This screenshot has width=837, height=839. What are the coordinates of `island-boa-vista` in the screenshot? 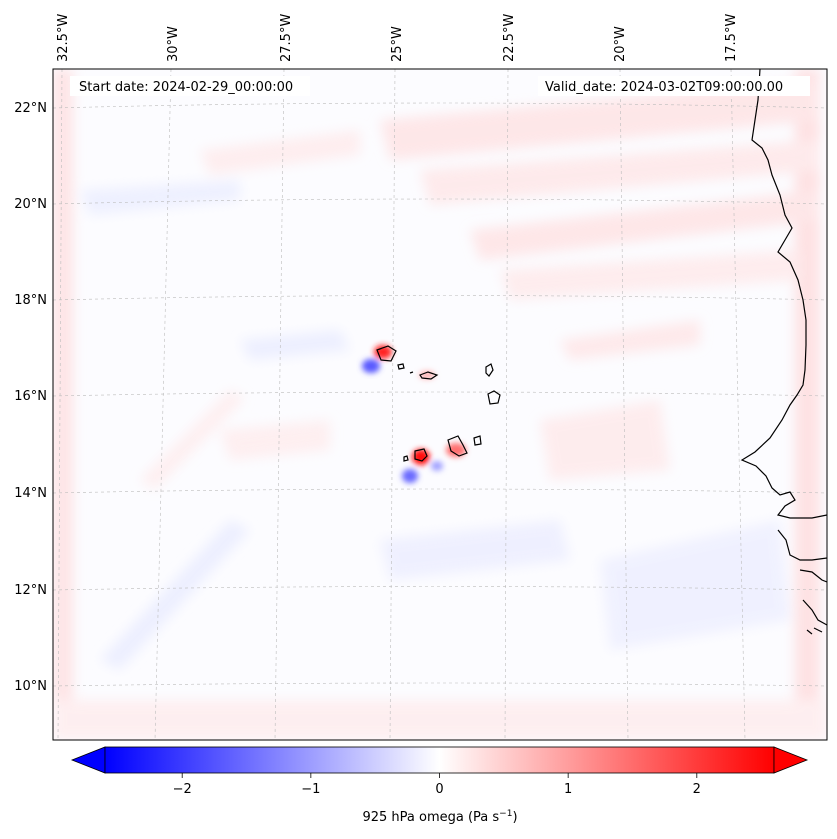 It's located at (494, 397).